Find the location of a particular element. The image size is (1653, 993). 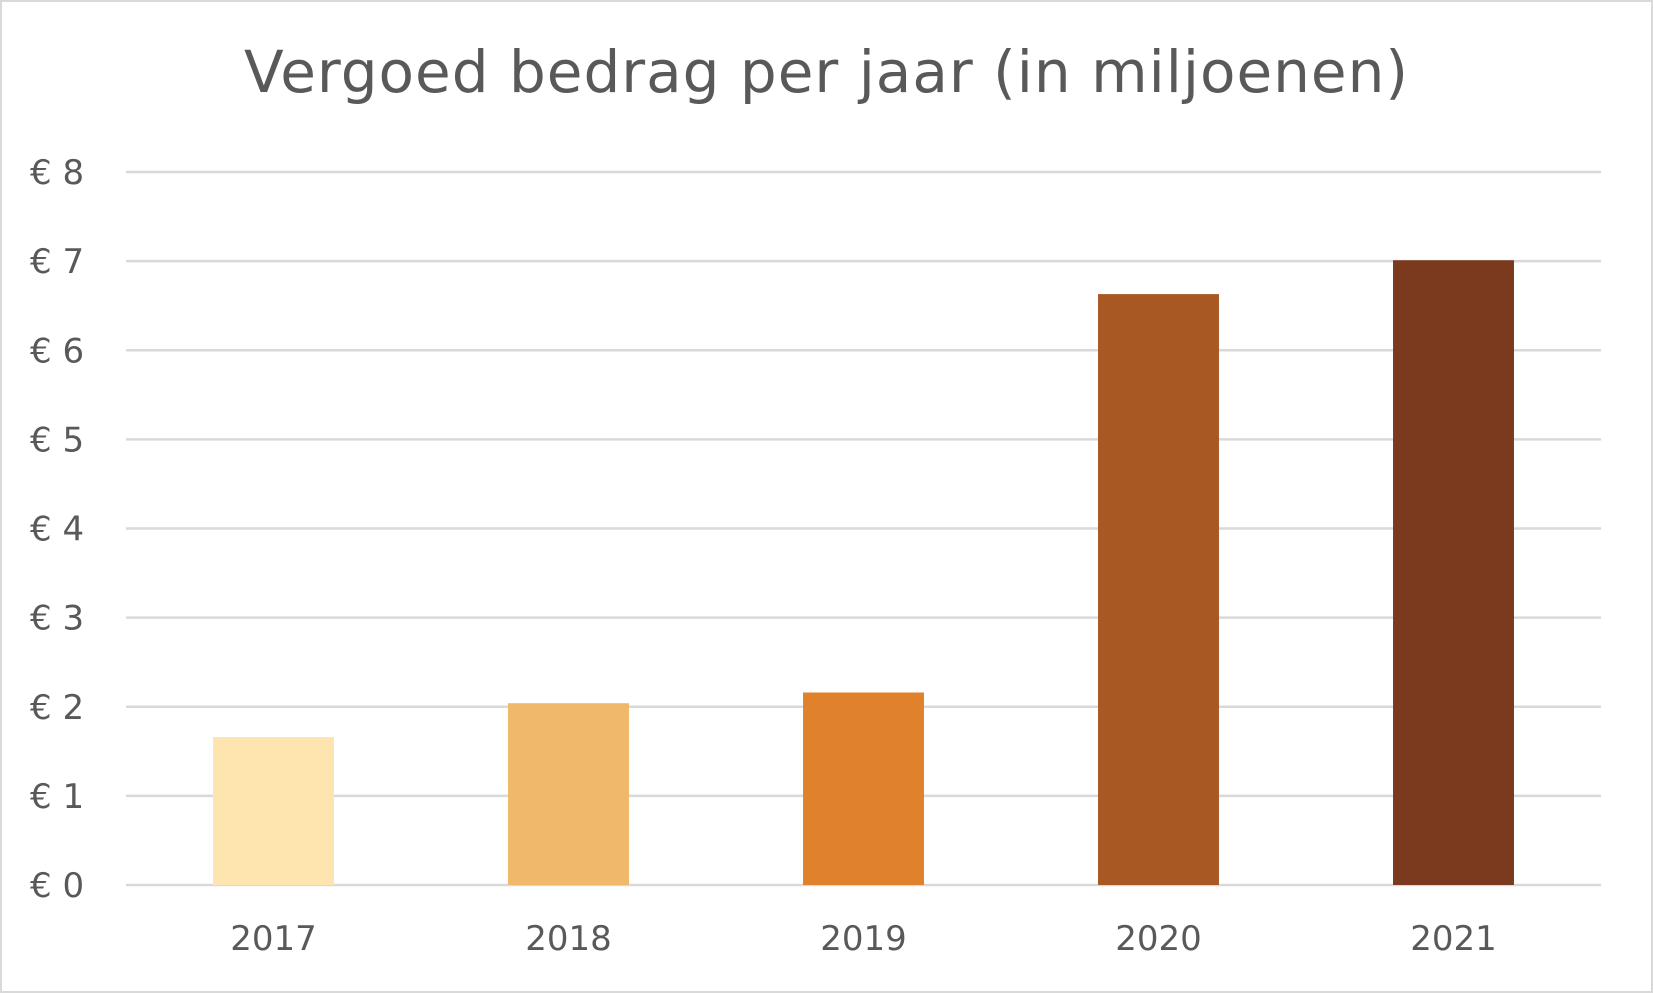

x-tick-label: 2019 is located at coordinates (863, 939).